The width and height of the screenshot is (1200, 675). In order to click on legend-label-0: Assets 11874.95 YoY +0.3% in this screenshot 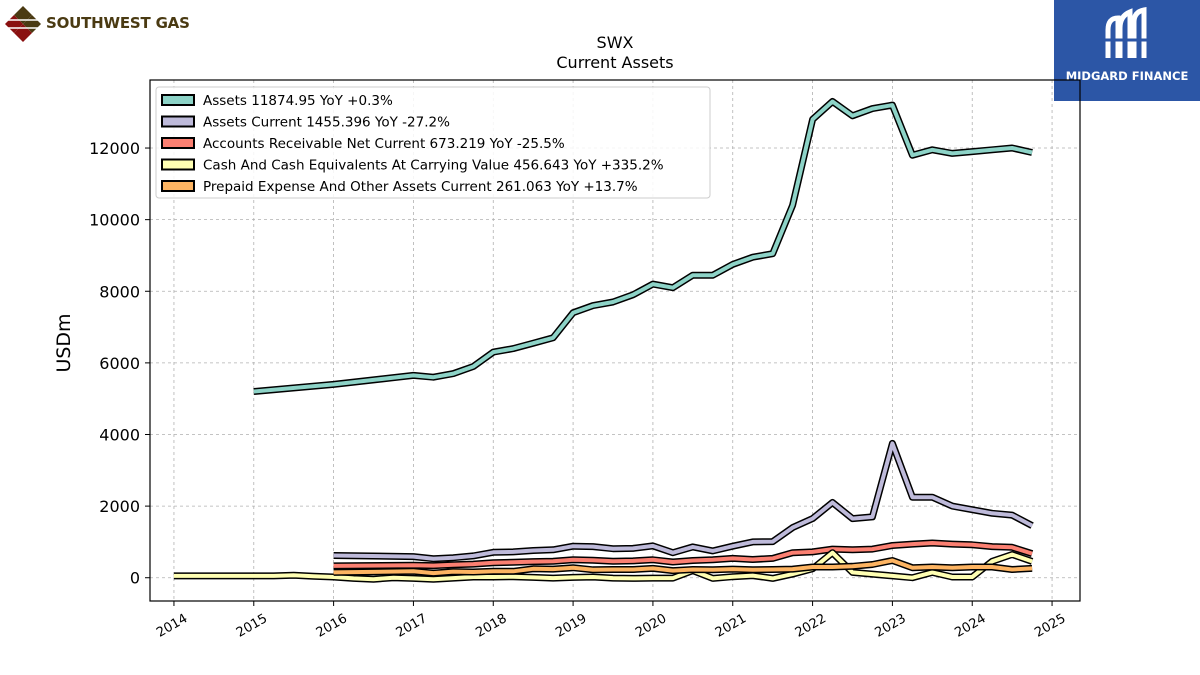, I will do `click(298, 101)`.